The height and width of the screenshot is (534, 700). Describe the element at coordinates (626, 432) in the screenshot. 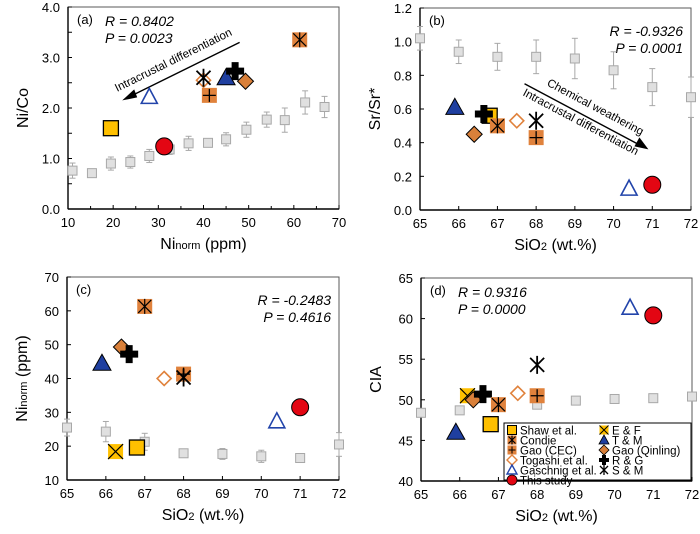

I see `legend-label: E & F` at that location.